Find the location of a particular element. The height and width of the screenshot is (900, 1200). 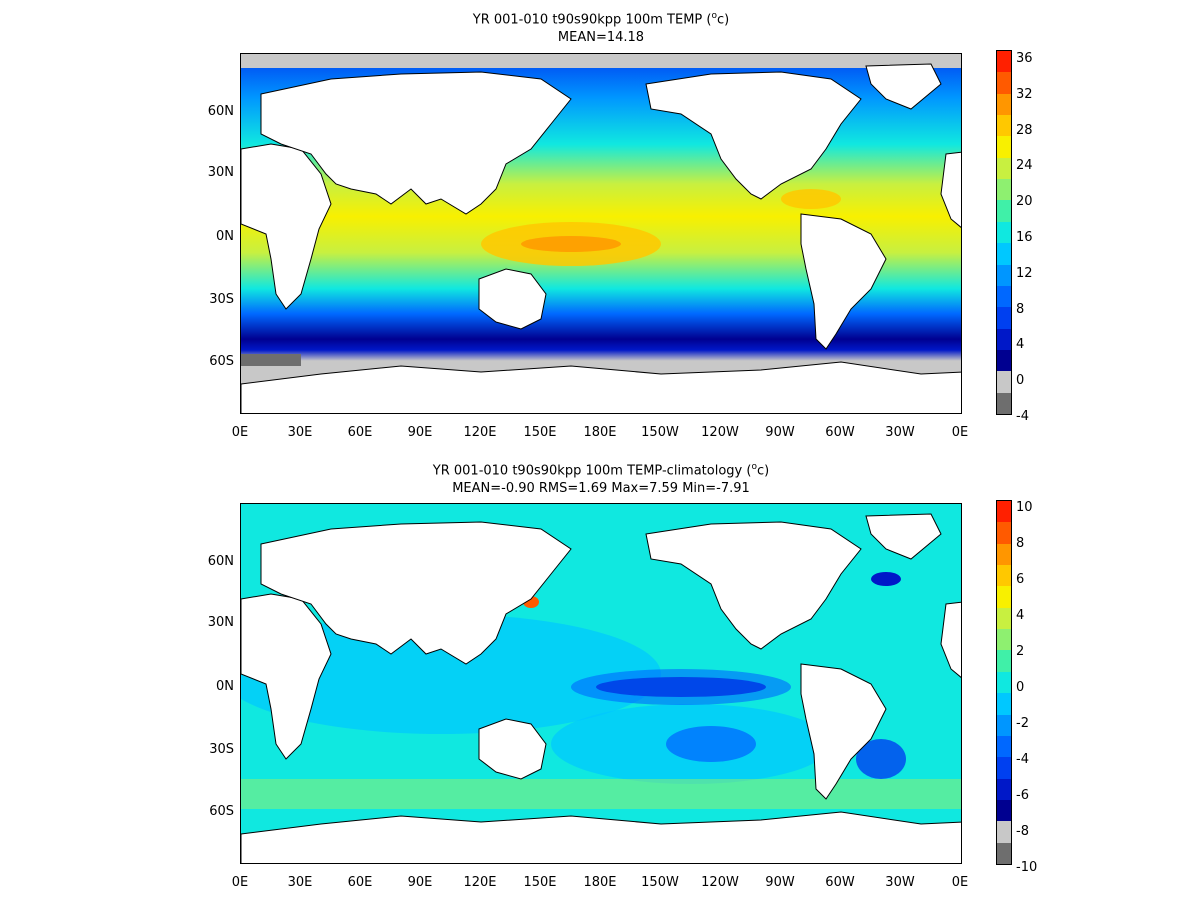

top-lon-5: 150E is located at coordinates (540, 432).